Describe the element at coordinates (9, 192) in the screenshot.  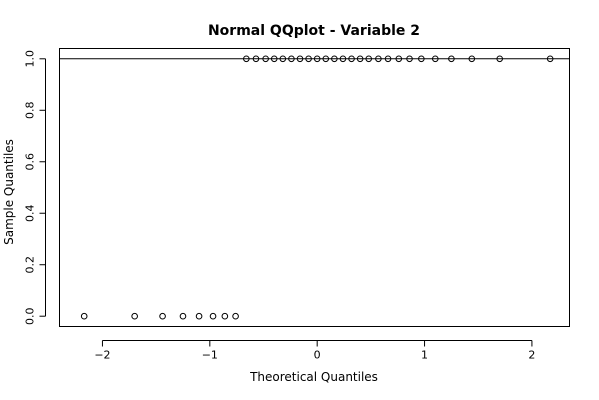
I see `y-axis-label: Sample Quantiles` at that location.